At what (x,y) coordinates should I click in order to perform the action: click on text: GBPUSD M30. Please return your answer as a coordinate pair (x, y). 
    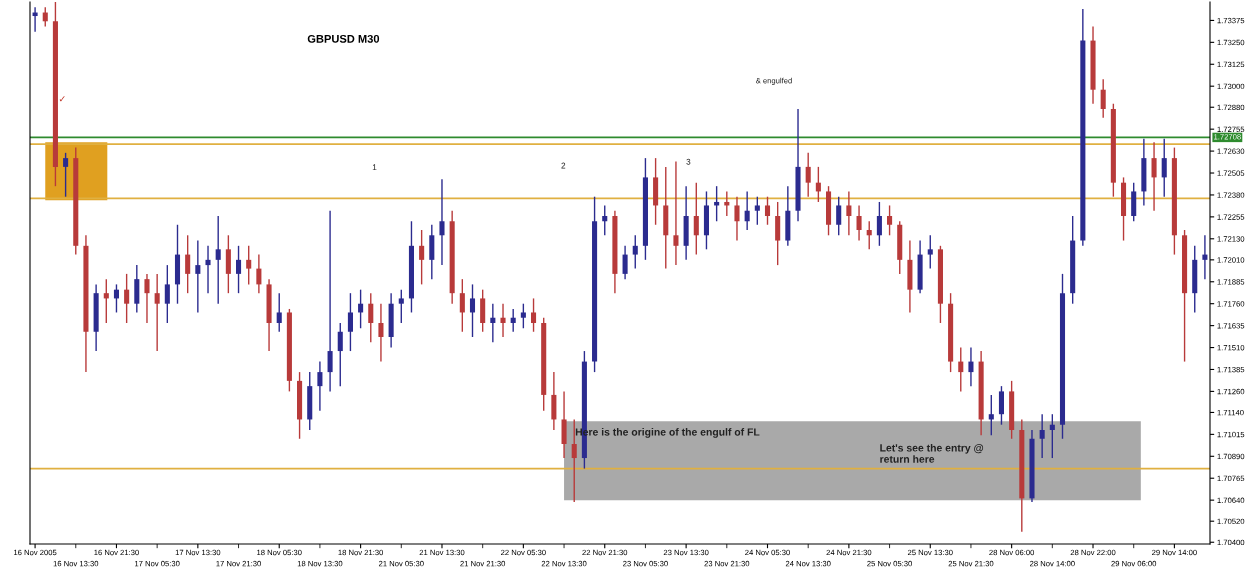
    Looking at the image, I should click on (343, 38).